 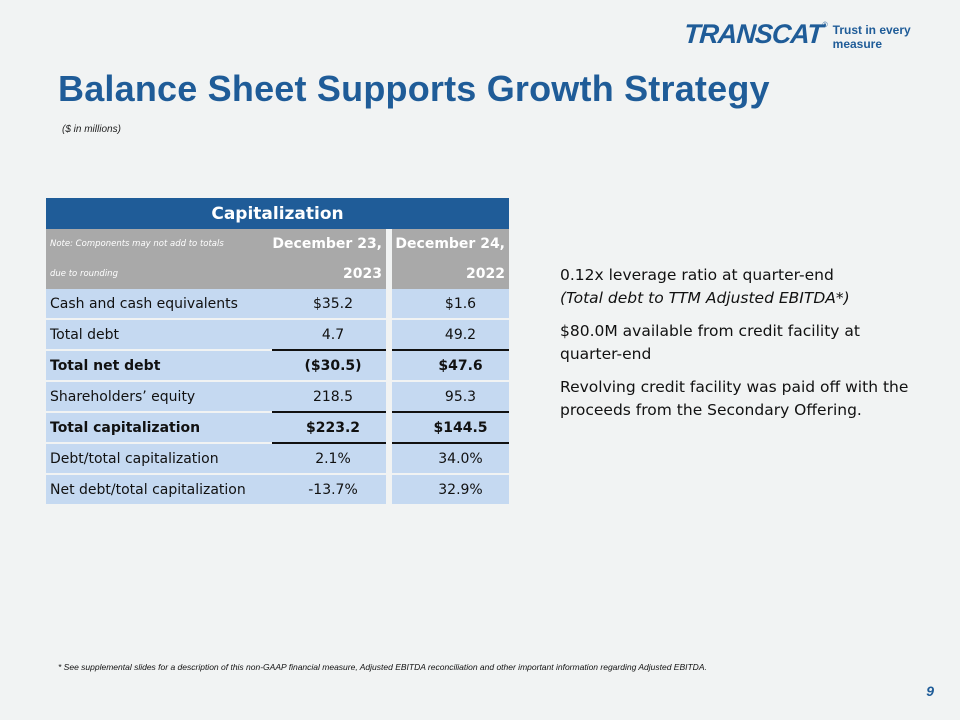 I want to click on table-header: Capitalization, so click(x=277, y=213).